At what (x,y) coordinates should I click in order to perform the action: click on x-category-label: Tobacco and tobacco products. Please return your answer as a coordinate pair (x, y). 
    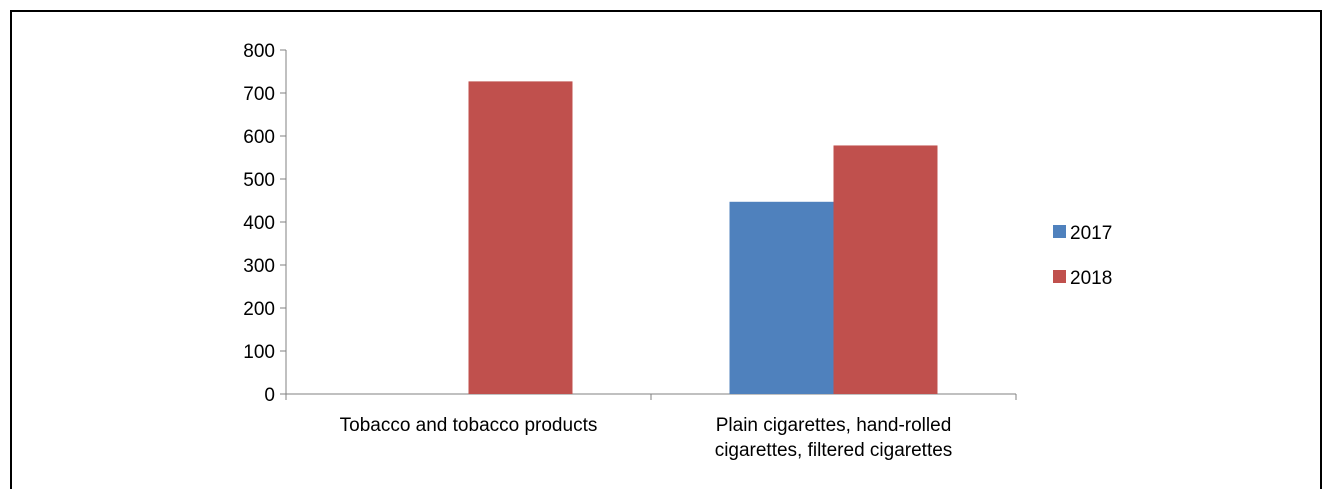
    Looking at the image, I should click on (469, 425).